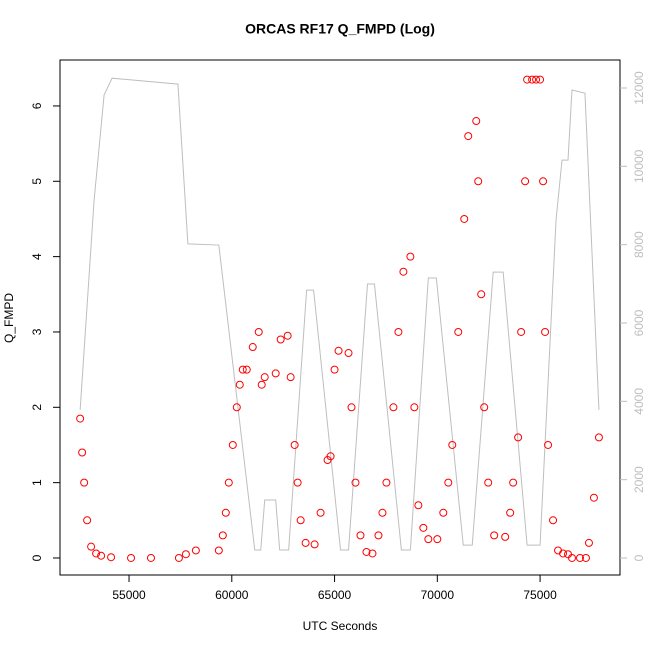  What do you see at coordinates (37, 482) in the screenshot?
I see `y-tick-label: 1` at bounding box center [37, 482].